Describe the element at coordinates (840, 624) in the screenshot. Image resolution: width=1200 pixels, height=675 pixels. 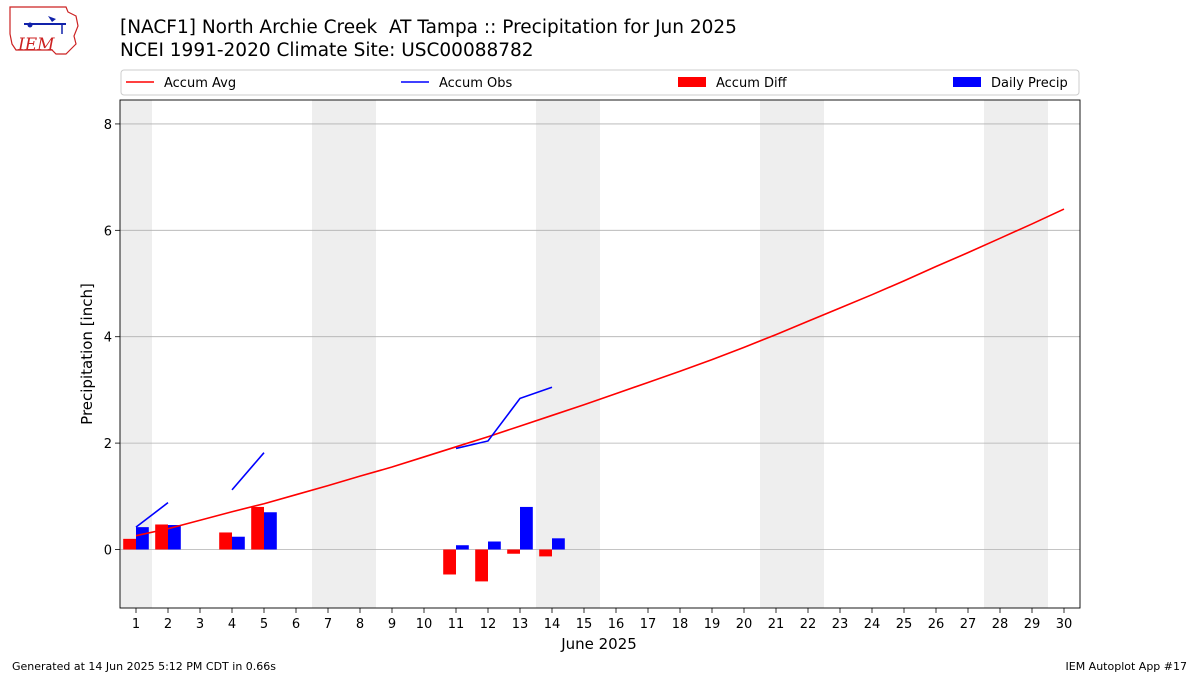
I see `x-tick-label: 23` at that location.